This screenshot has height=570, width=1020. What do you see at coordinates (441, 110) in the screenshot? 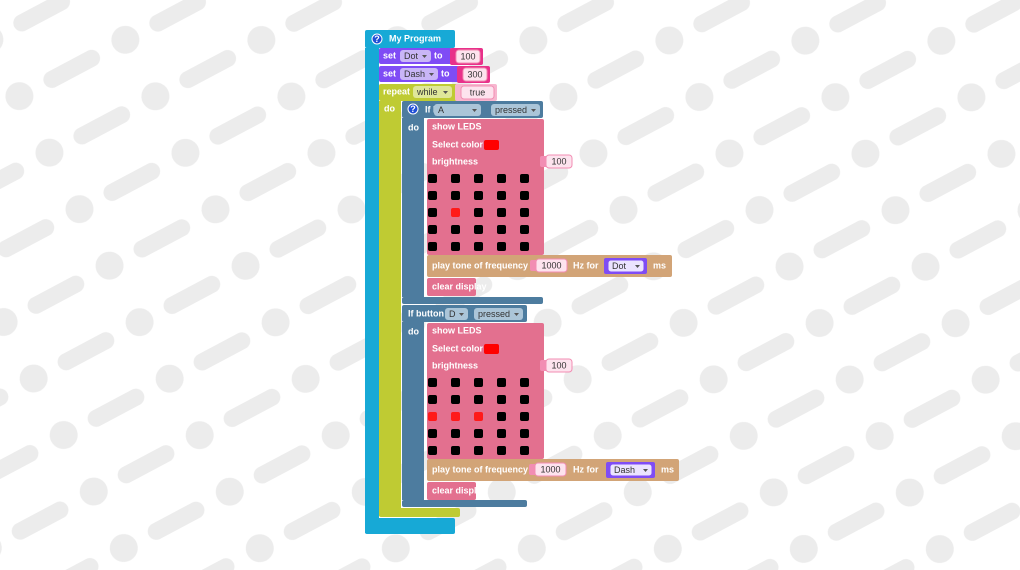
I see `button-dropdown-text: A` at bounding box center [441, 110].